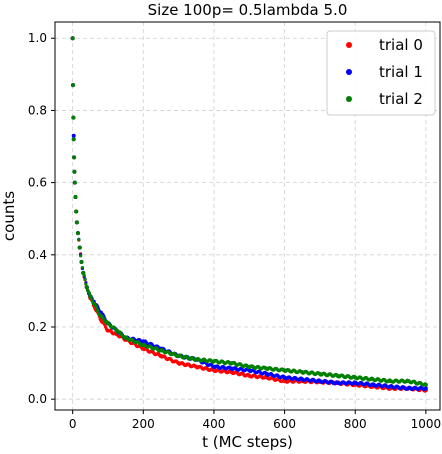  What do you see at coordinates (37, 399) in the screenshot?
I see `y-tick-label: 0.0` at bounding box center [37, 399].